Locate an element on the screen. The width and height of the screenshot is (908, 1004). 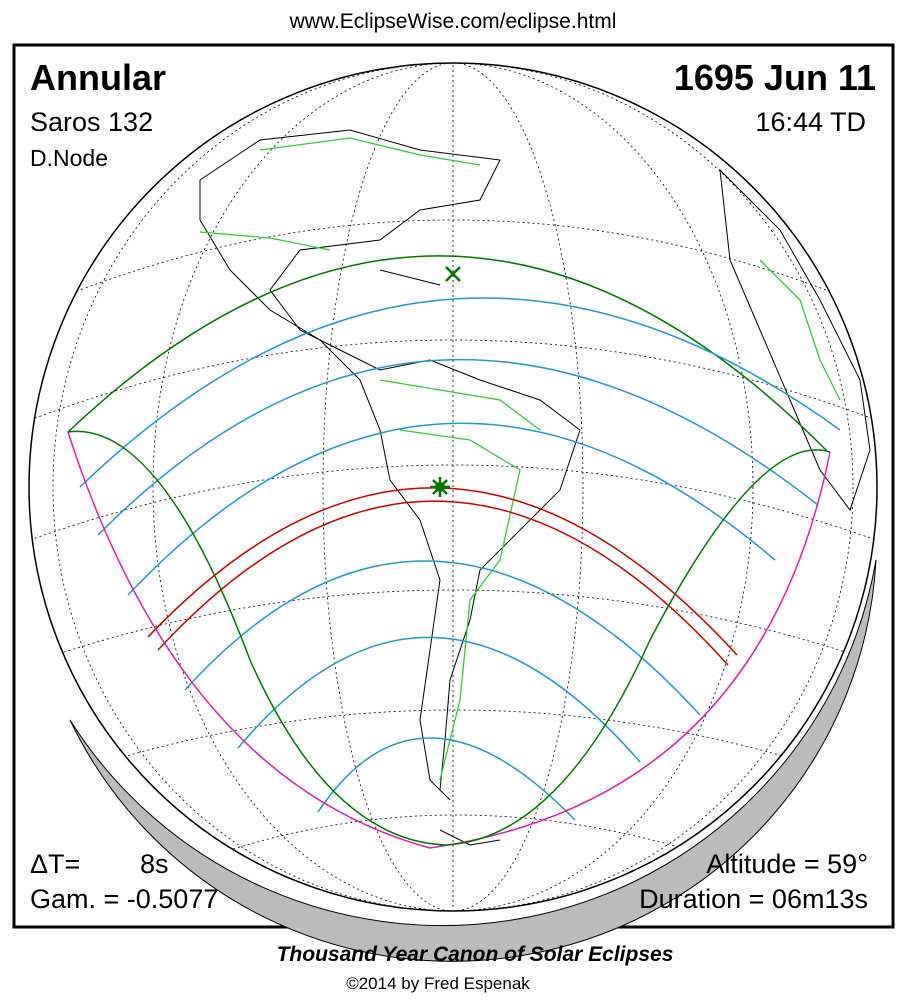
credit: ©2014 by Fred Espenak is located at coordinates (438, 983).